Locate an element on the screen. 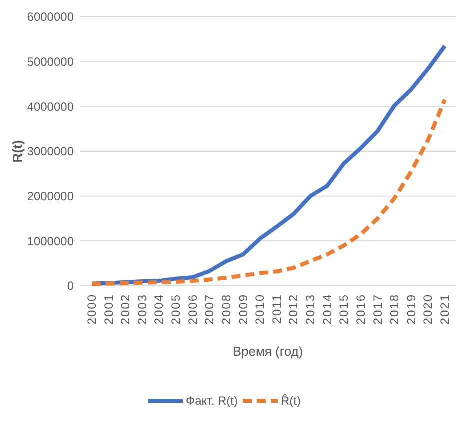  x-tick-label: 2018 is located at coordinates (395, 309).